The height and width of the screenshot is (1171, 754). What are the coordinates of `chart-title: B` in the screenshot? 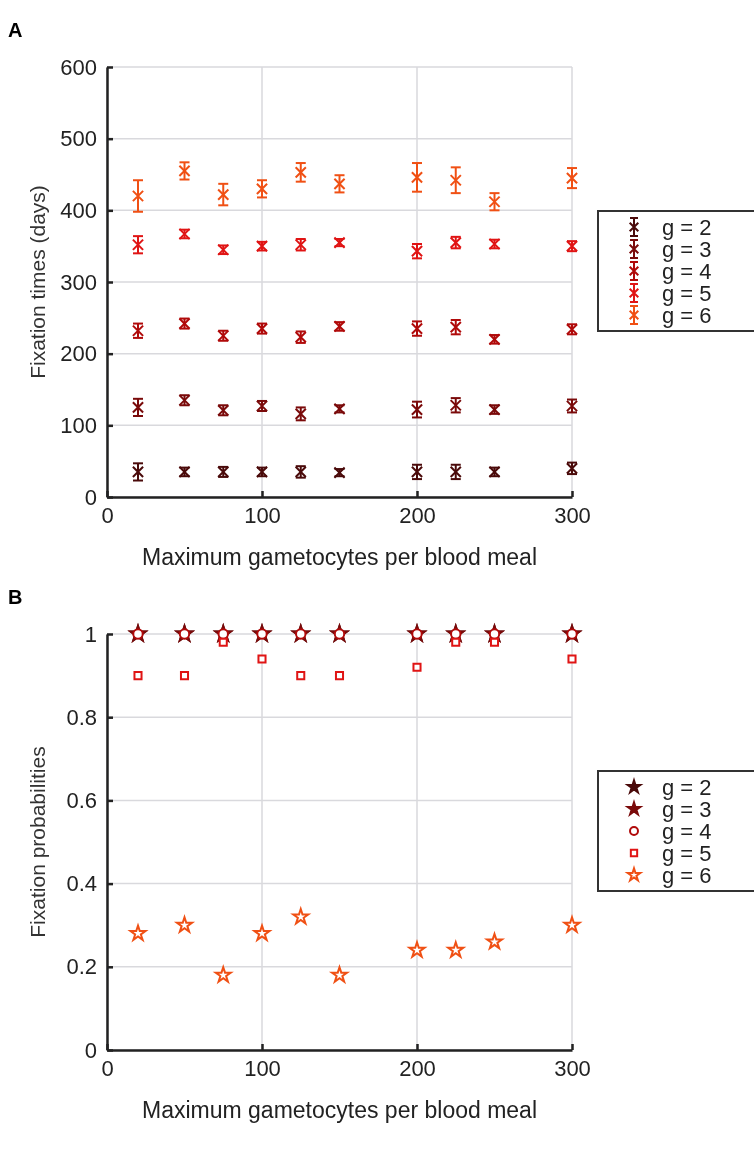 It's located at (15, 597).